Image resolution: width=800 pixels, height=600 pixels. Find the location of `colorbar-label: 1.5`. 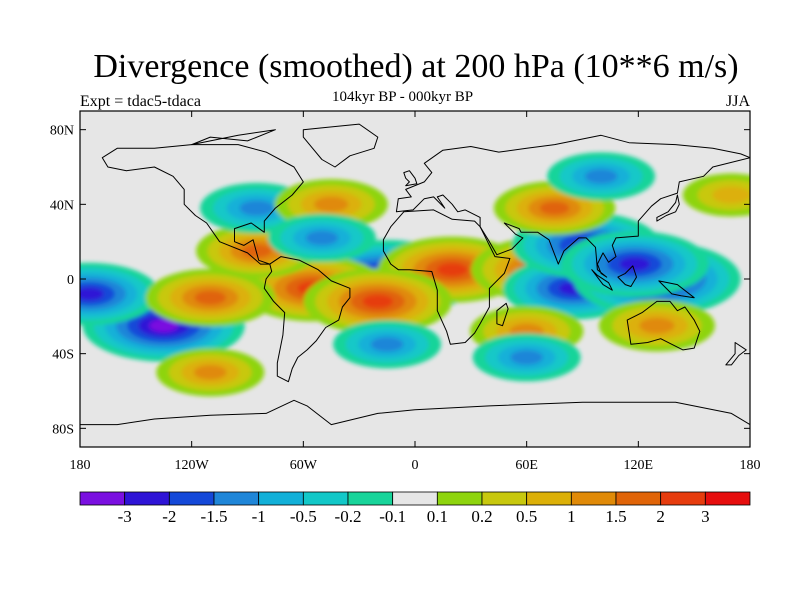

colorbar-label: 1.5 is located at coordinates (615, 516).